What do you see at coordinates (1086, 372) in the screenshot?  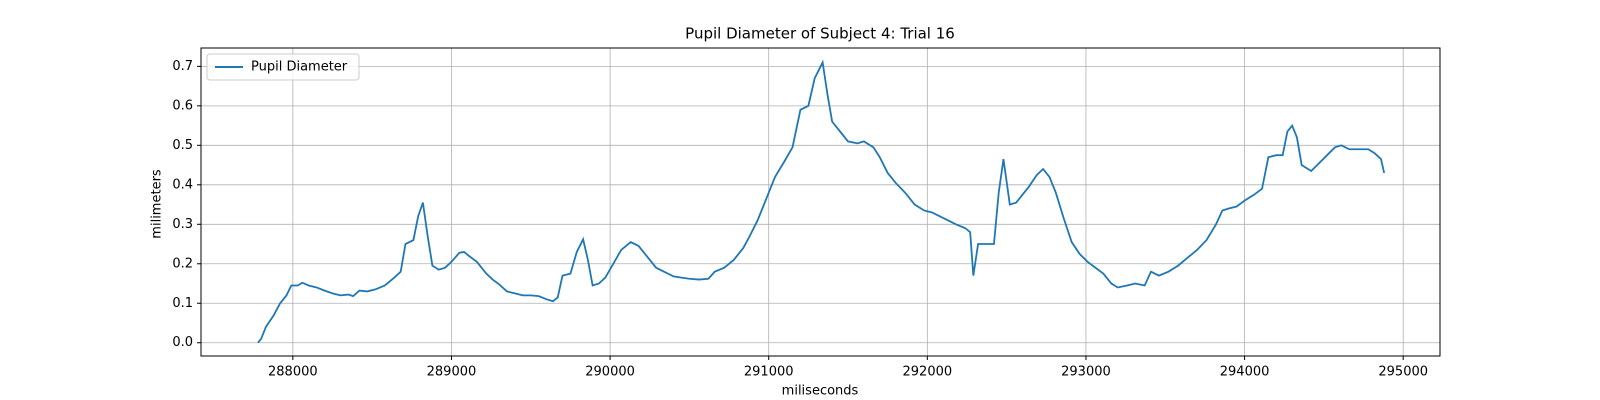 I see `x-tick-label: 293000` at bounding box center [1086, 372].